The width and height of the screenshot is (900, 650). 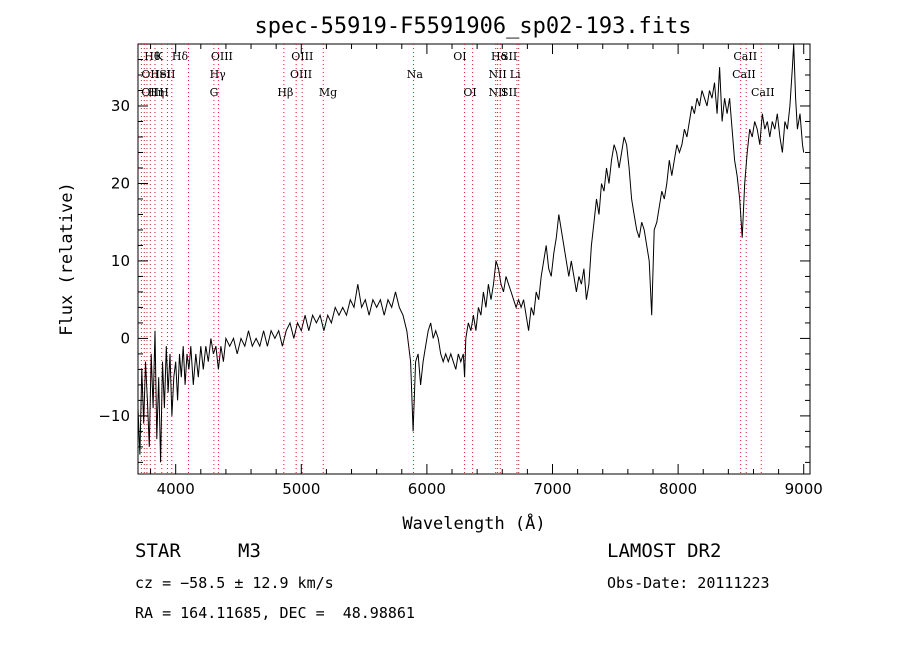 I want to click on x-tick-label: 9000, so click(x=804, y=489).